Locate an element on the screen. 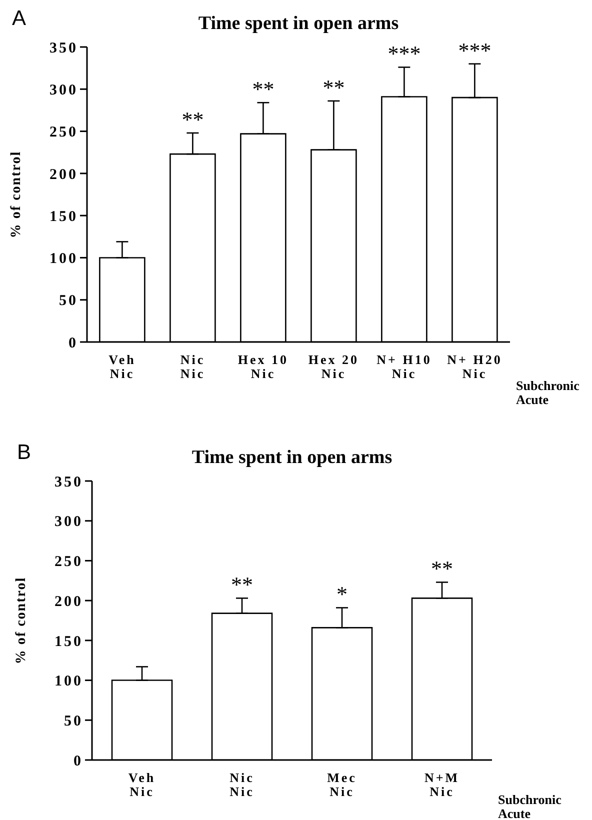  data-label: * is located at coordinates (342, 594).